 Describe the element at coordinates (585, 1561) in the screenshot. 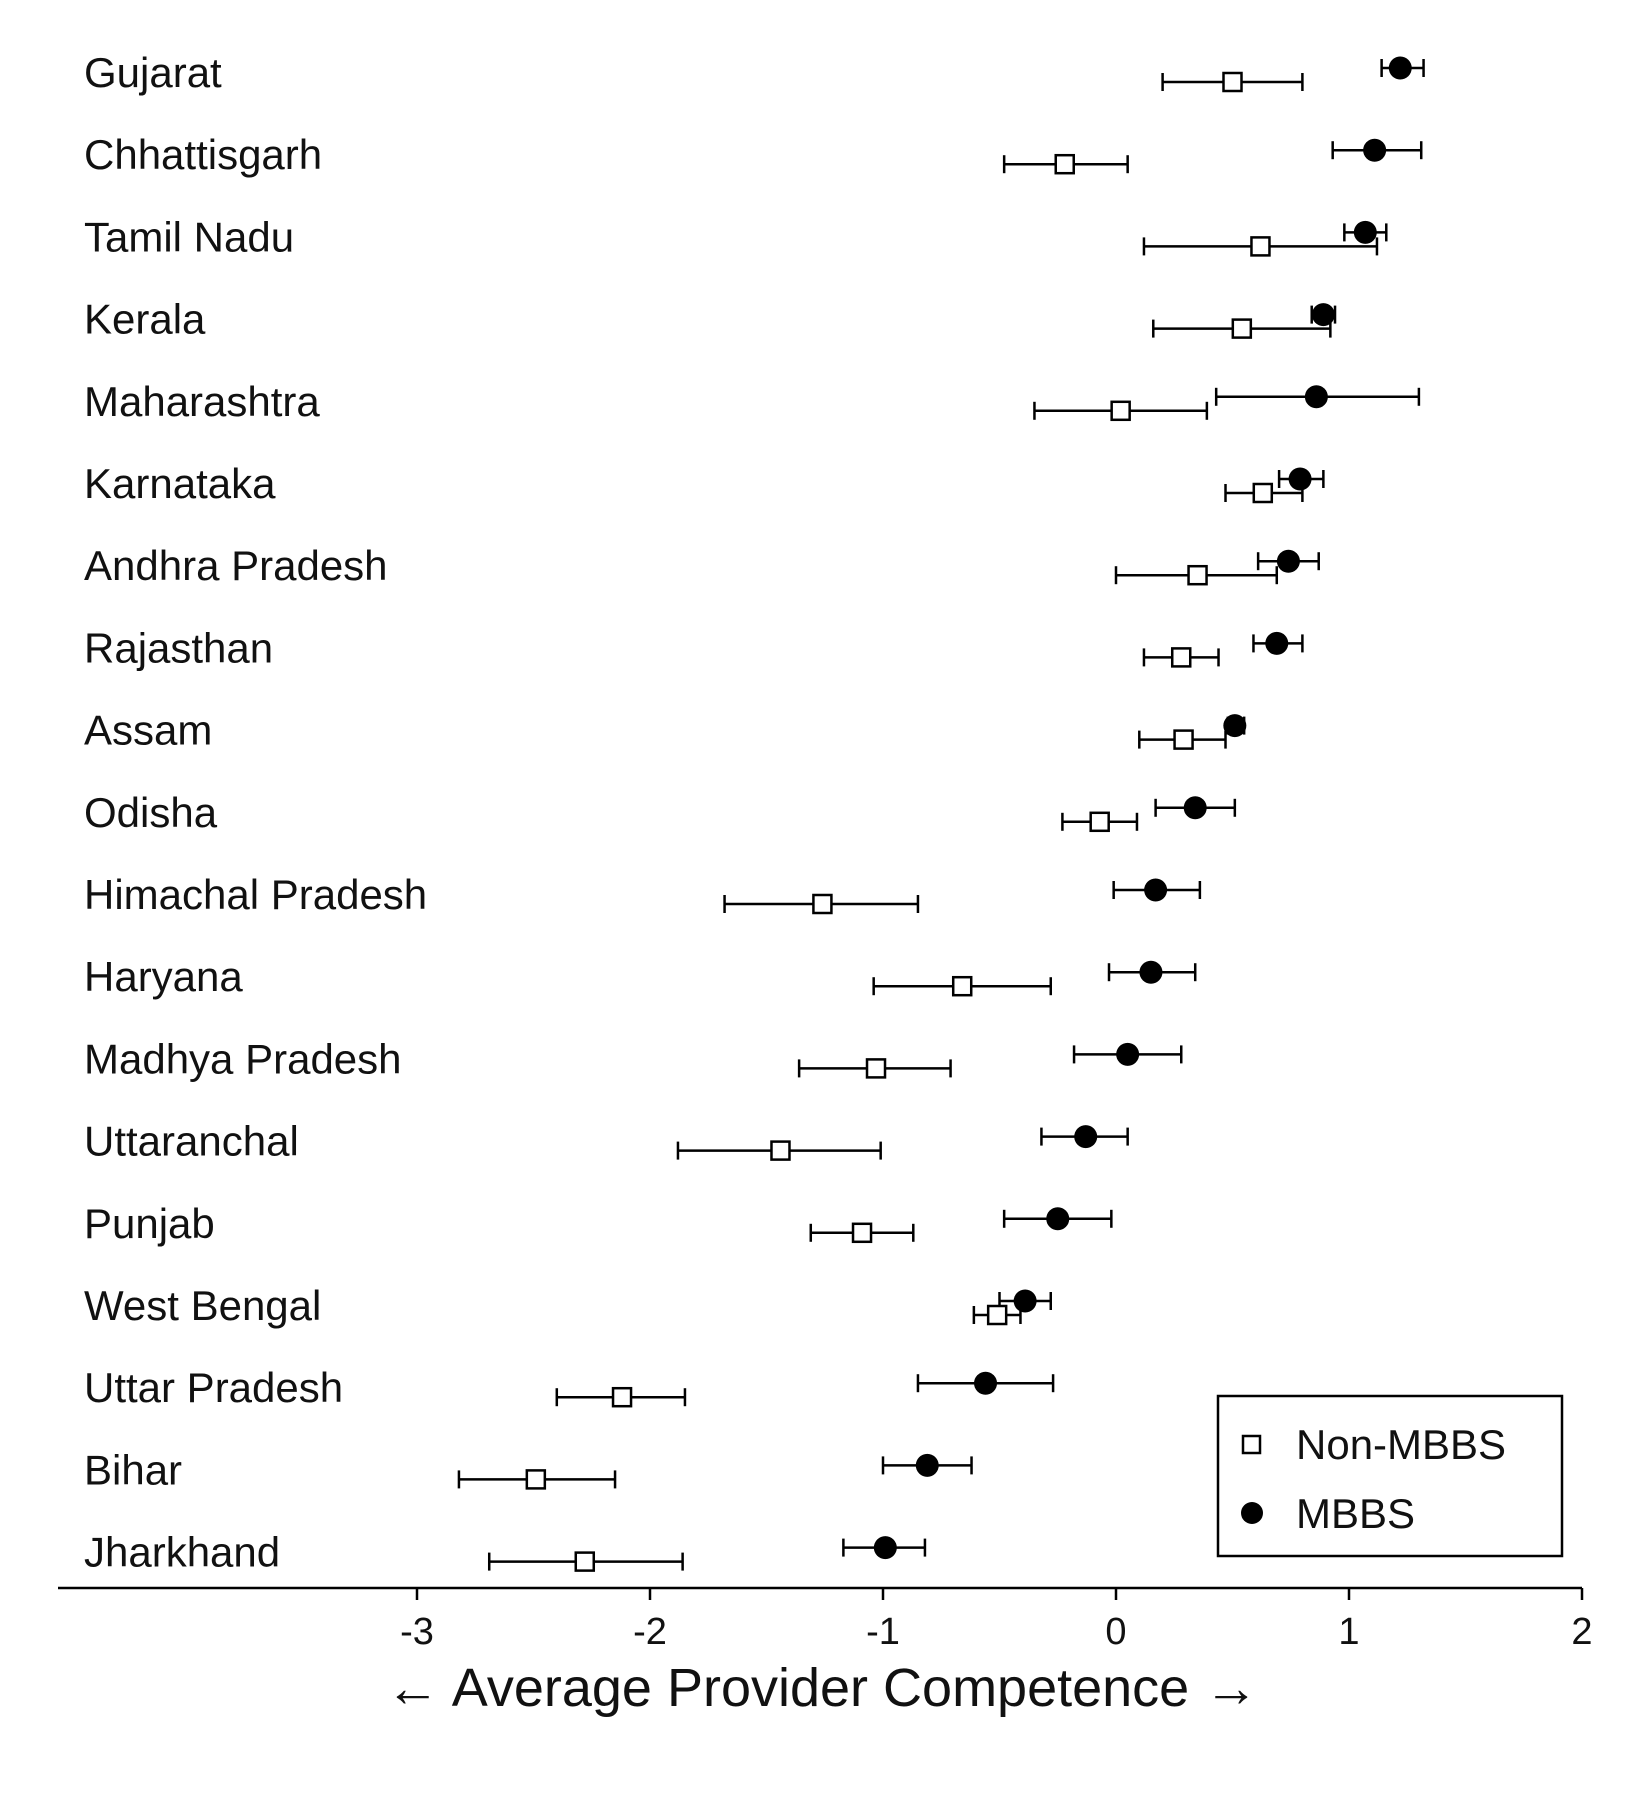

I see `point-non-mbbs-jharkhand` at that location.